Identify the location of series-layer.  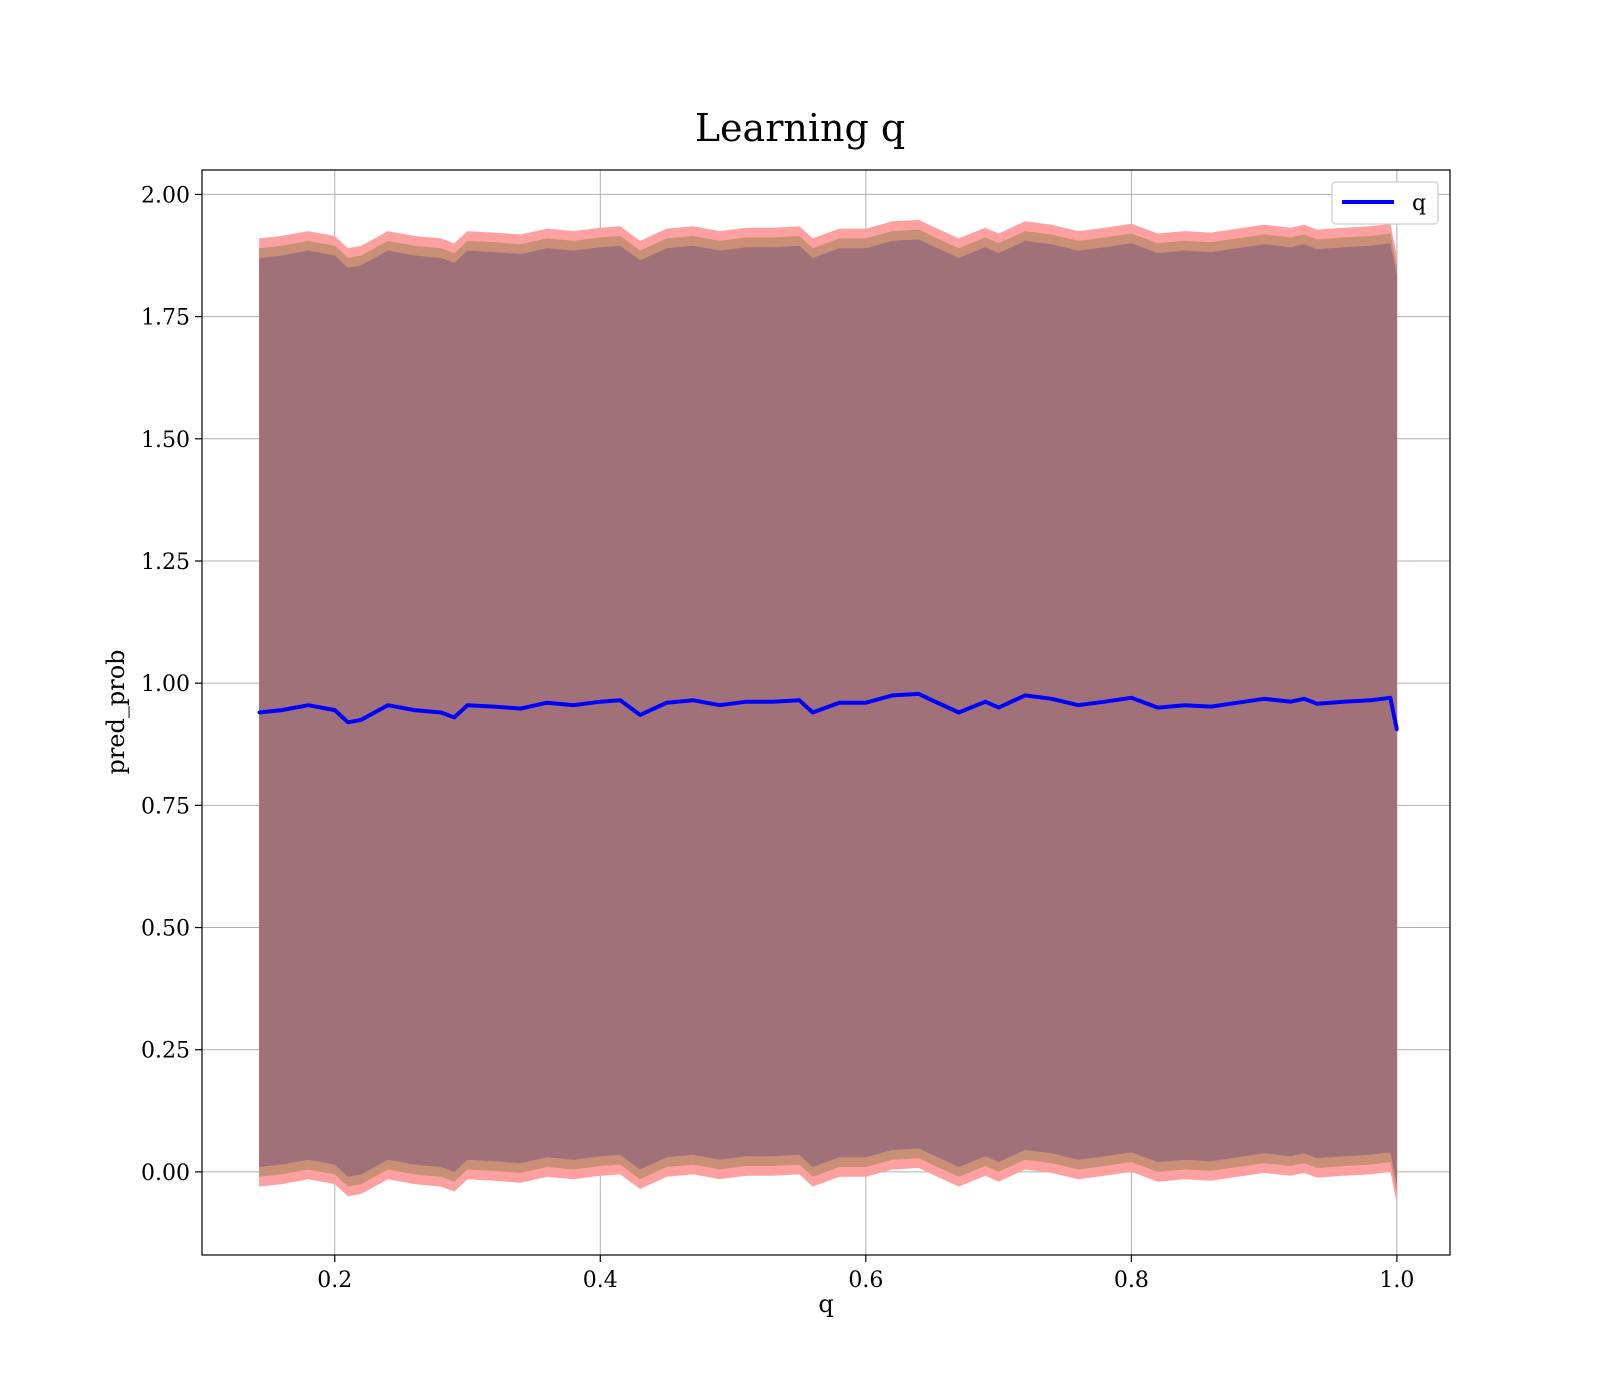
(828, 711).